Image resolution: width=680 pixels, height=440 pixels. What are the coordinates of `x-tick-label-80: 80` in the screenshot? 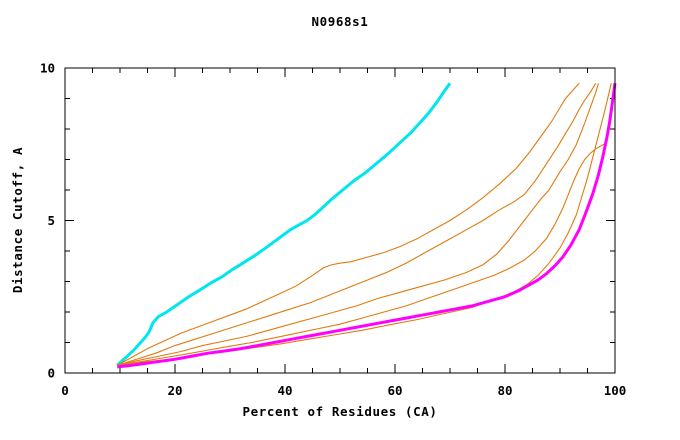 It's located at (504, 390).